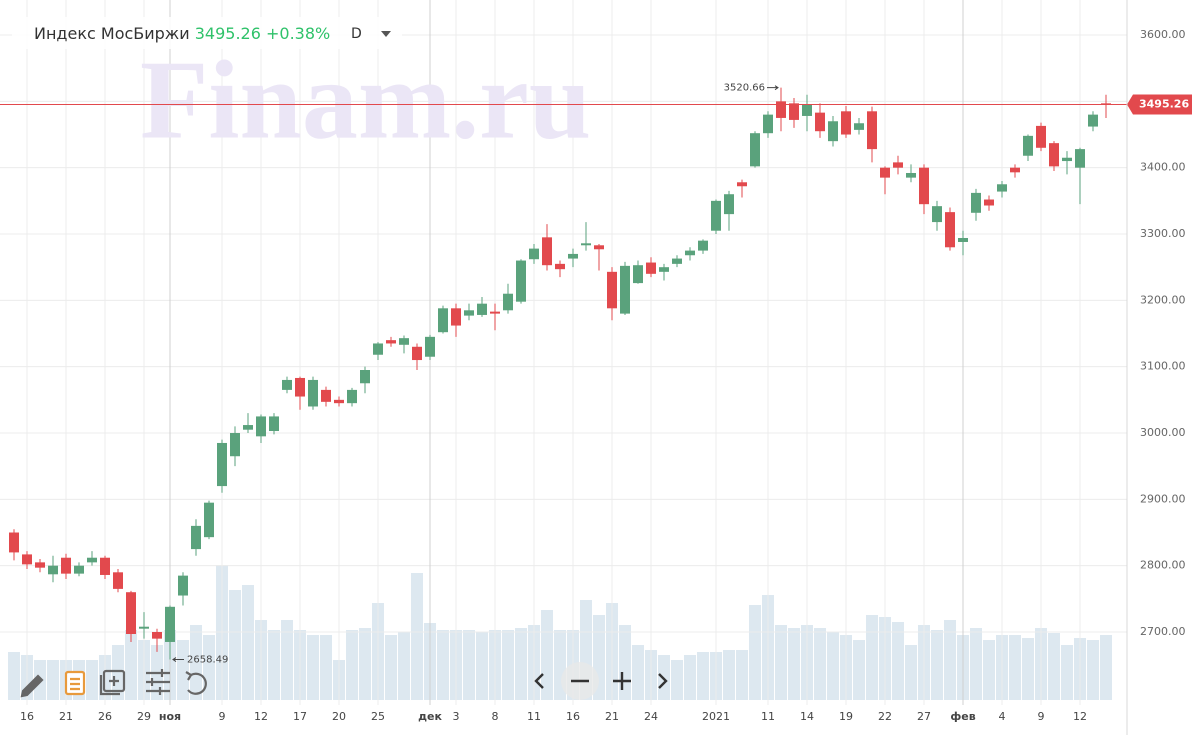 This screenshot has height=735, width=1200. I want to click on min-arrow, so click(178, 659).